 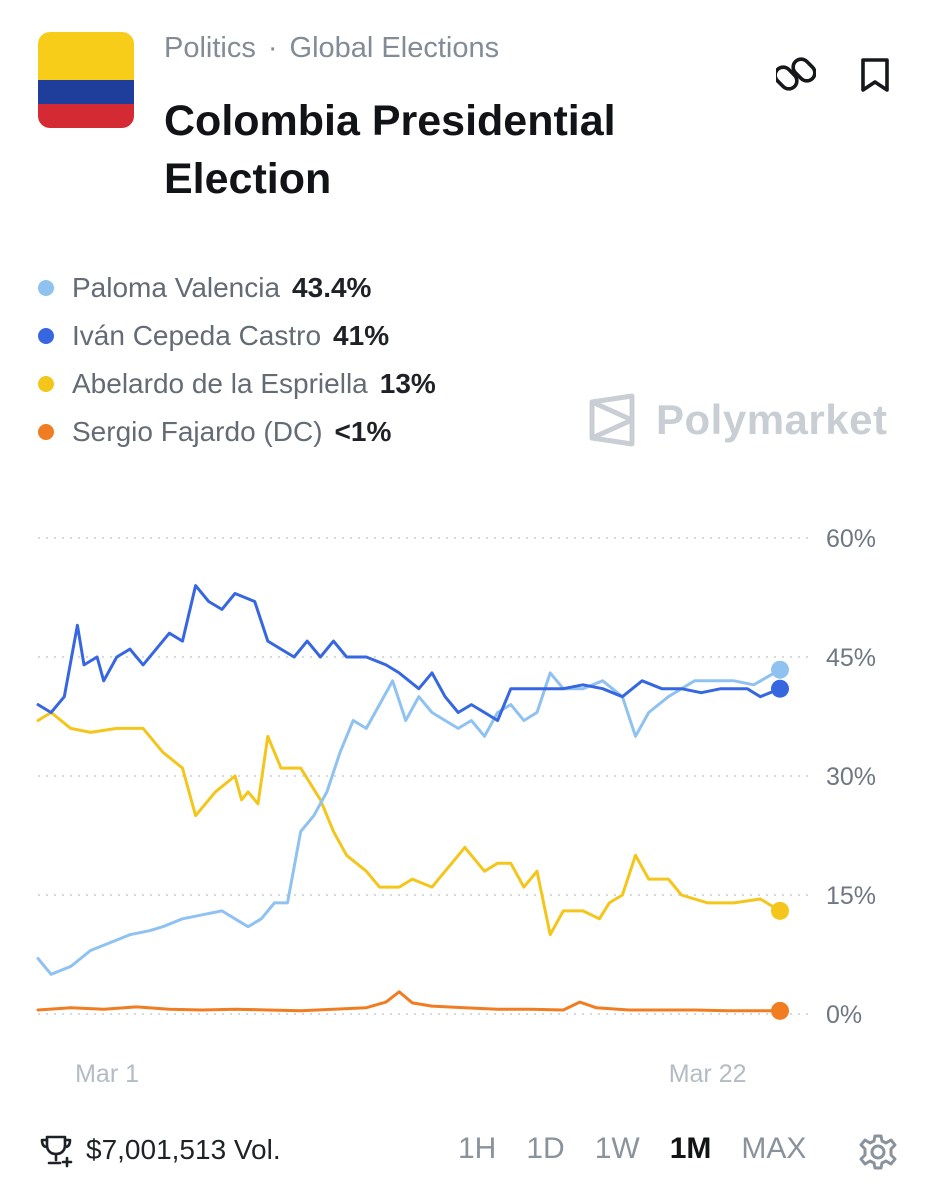 What do you see at coordinates (86, 116) in the screenshot?
I see `flag-stripe-red` at bounding box center [86, 116].